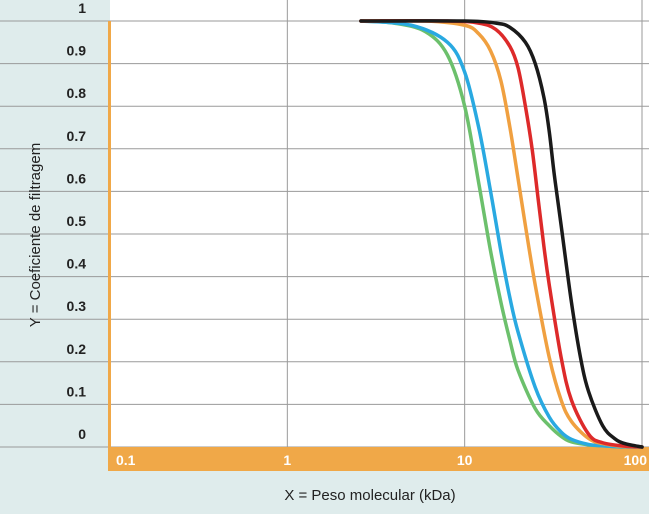 The width and height of the screenshot is (649, 514). I want to click on y-tick-label: 1, so click(82, 8).